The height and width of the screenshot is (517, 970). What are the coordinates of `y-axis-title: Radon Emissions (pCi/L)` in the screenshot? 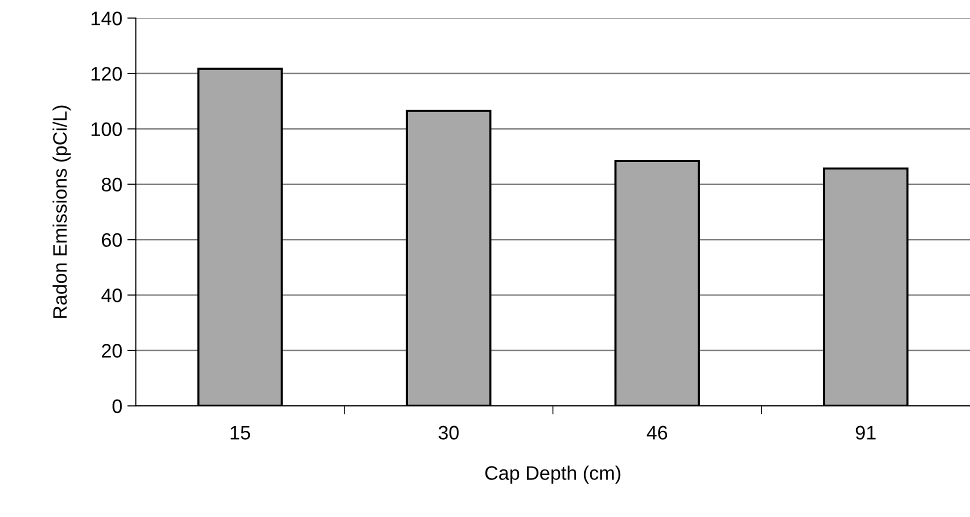 It's located at (61, 212).